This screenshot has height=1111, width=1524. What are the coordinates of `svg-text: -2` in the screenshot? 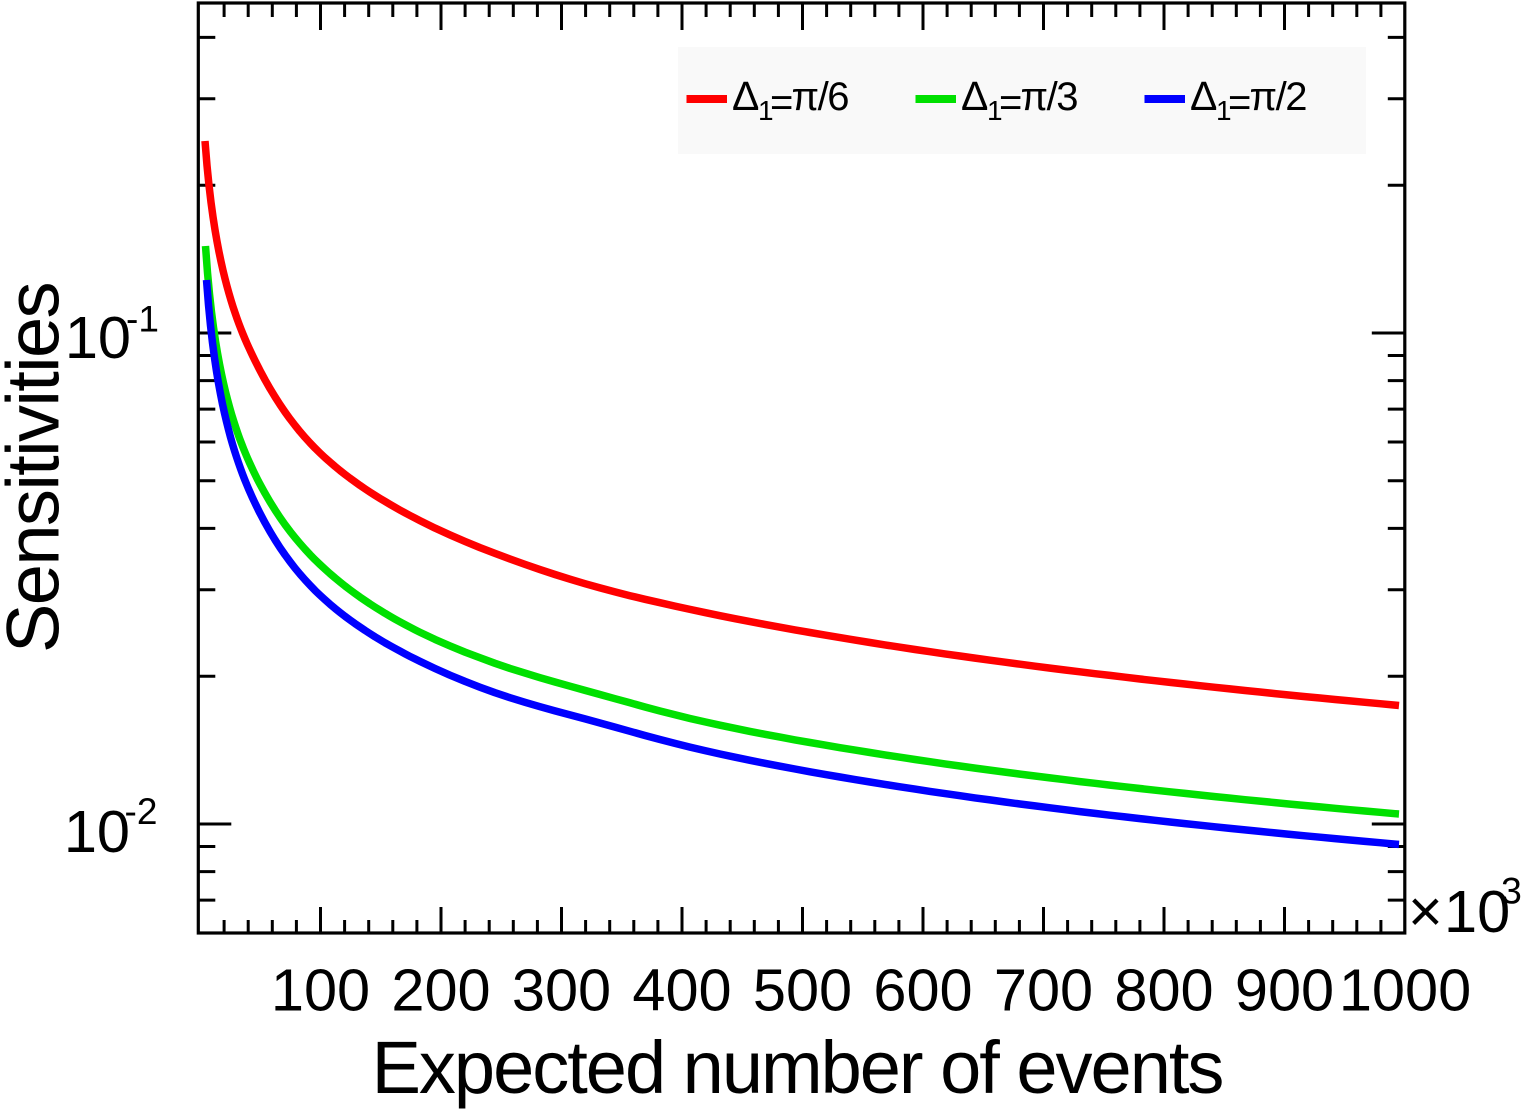 It's located at (141, 811).